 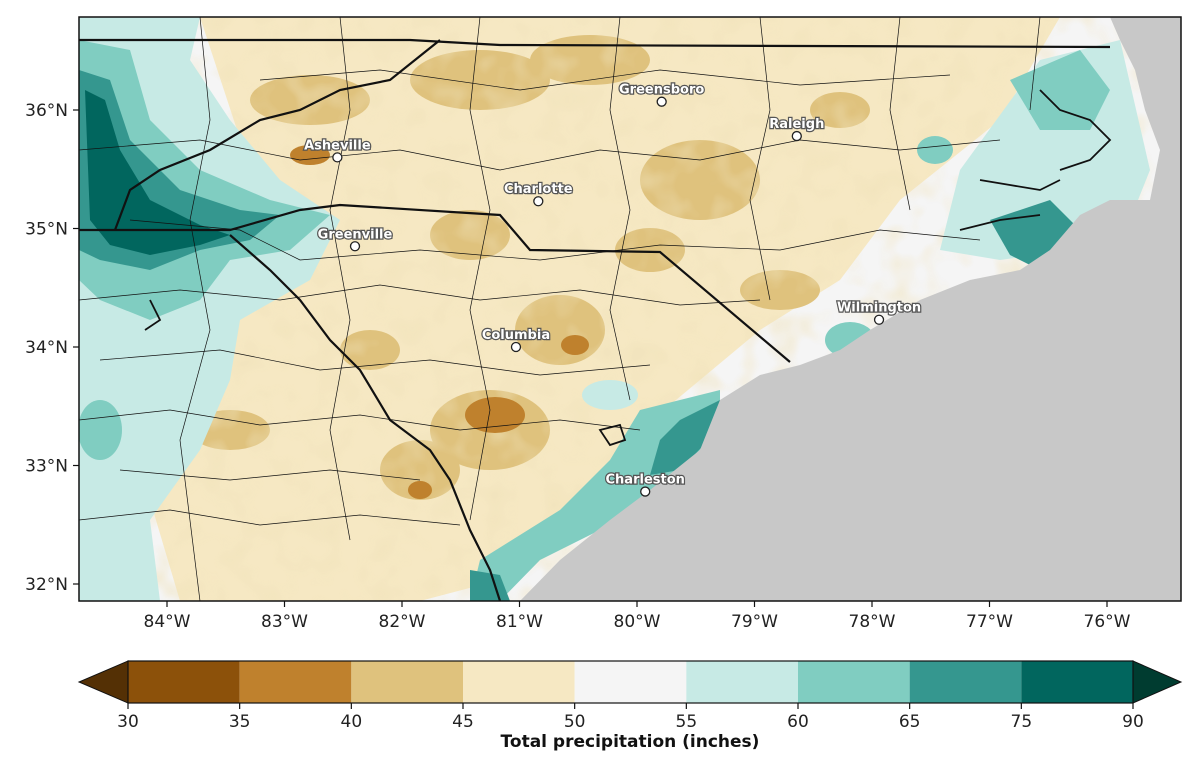 What do you see at coordinates (439, 322) in the screenshot?
I see `driest-cores` at bounding box center [439, 322].